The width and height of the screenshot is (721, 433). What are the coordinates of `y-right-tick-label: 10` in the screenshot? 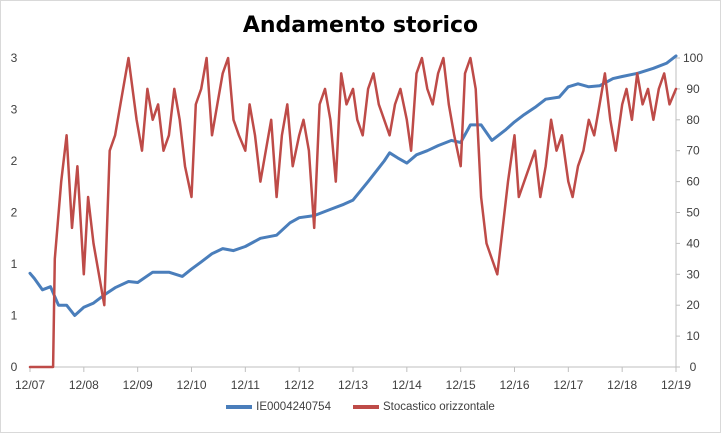 It's located at (693, 336).